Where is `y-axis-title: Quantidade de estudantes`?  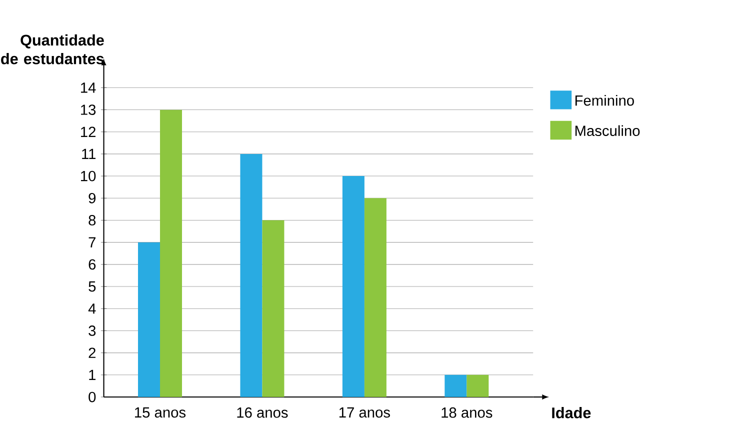
y-axis-title: Quantidade de estudantes is located at coordinates (52, 49).